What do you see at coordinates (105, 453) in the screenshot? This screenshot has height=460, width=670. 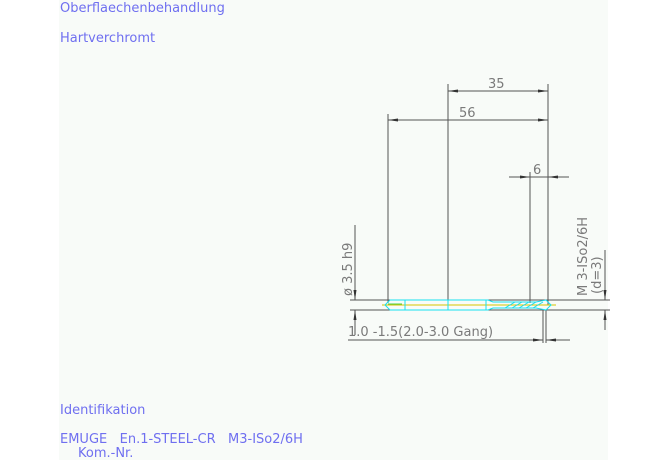 I see `order-number-label: Kom.-Nr.` at bounding box center [105, 453].